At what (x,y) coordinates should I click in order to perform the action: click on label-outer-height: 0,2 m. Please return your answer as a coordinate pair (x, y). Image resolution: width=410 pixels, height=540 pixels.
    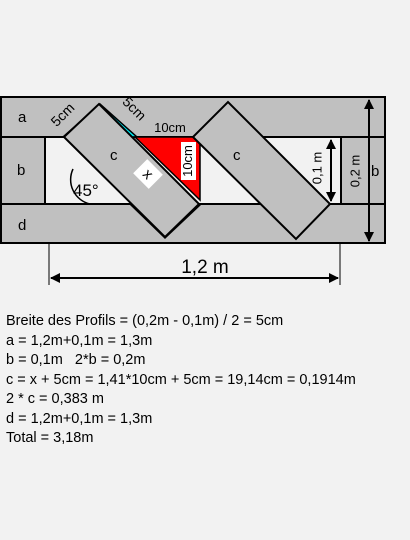
    Looking at the image, I should click on (354, 171).